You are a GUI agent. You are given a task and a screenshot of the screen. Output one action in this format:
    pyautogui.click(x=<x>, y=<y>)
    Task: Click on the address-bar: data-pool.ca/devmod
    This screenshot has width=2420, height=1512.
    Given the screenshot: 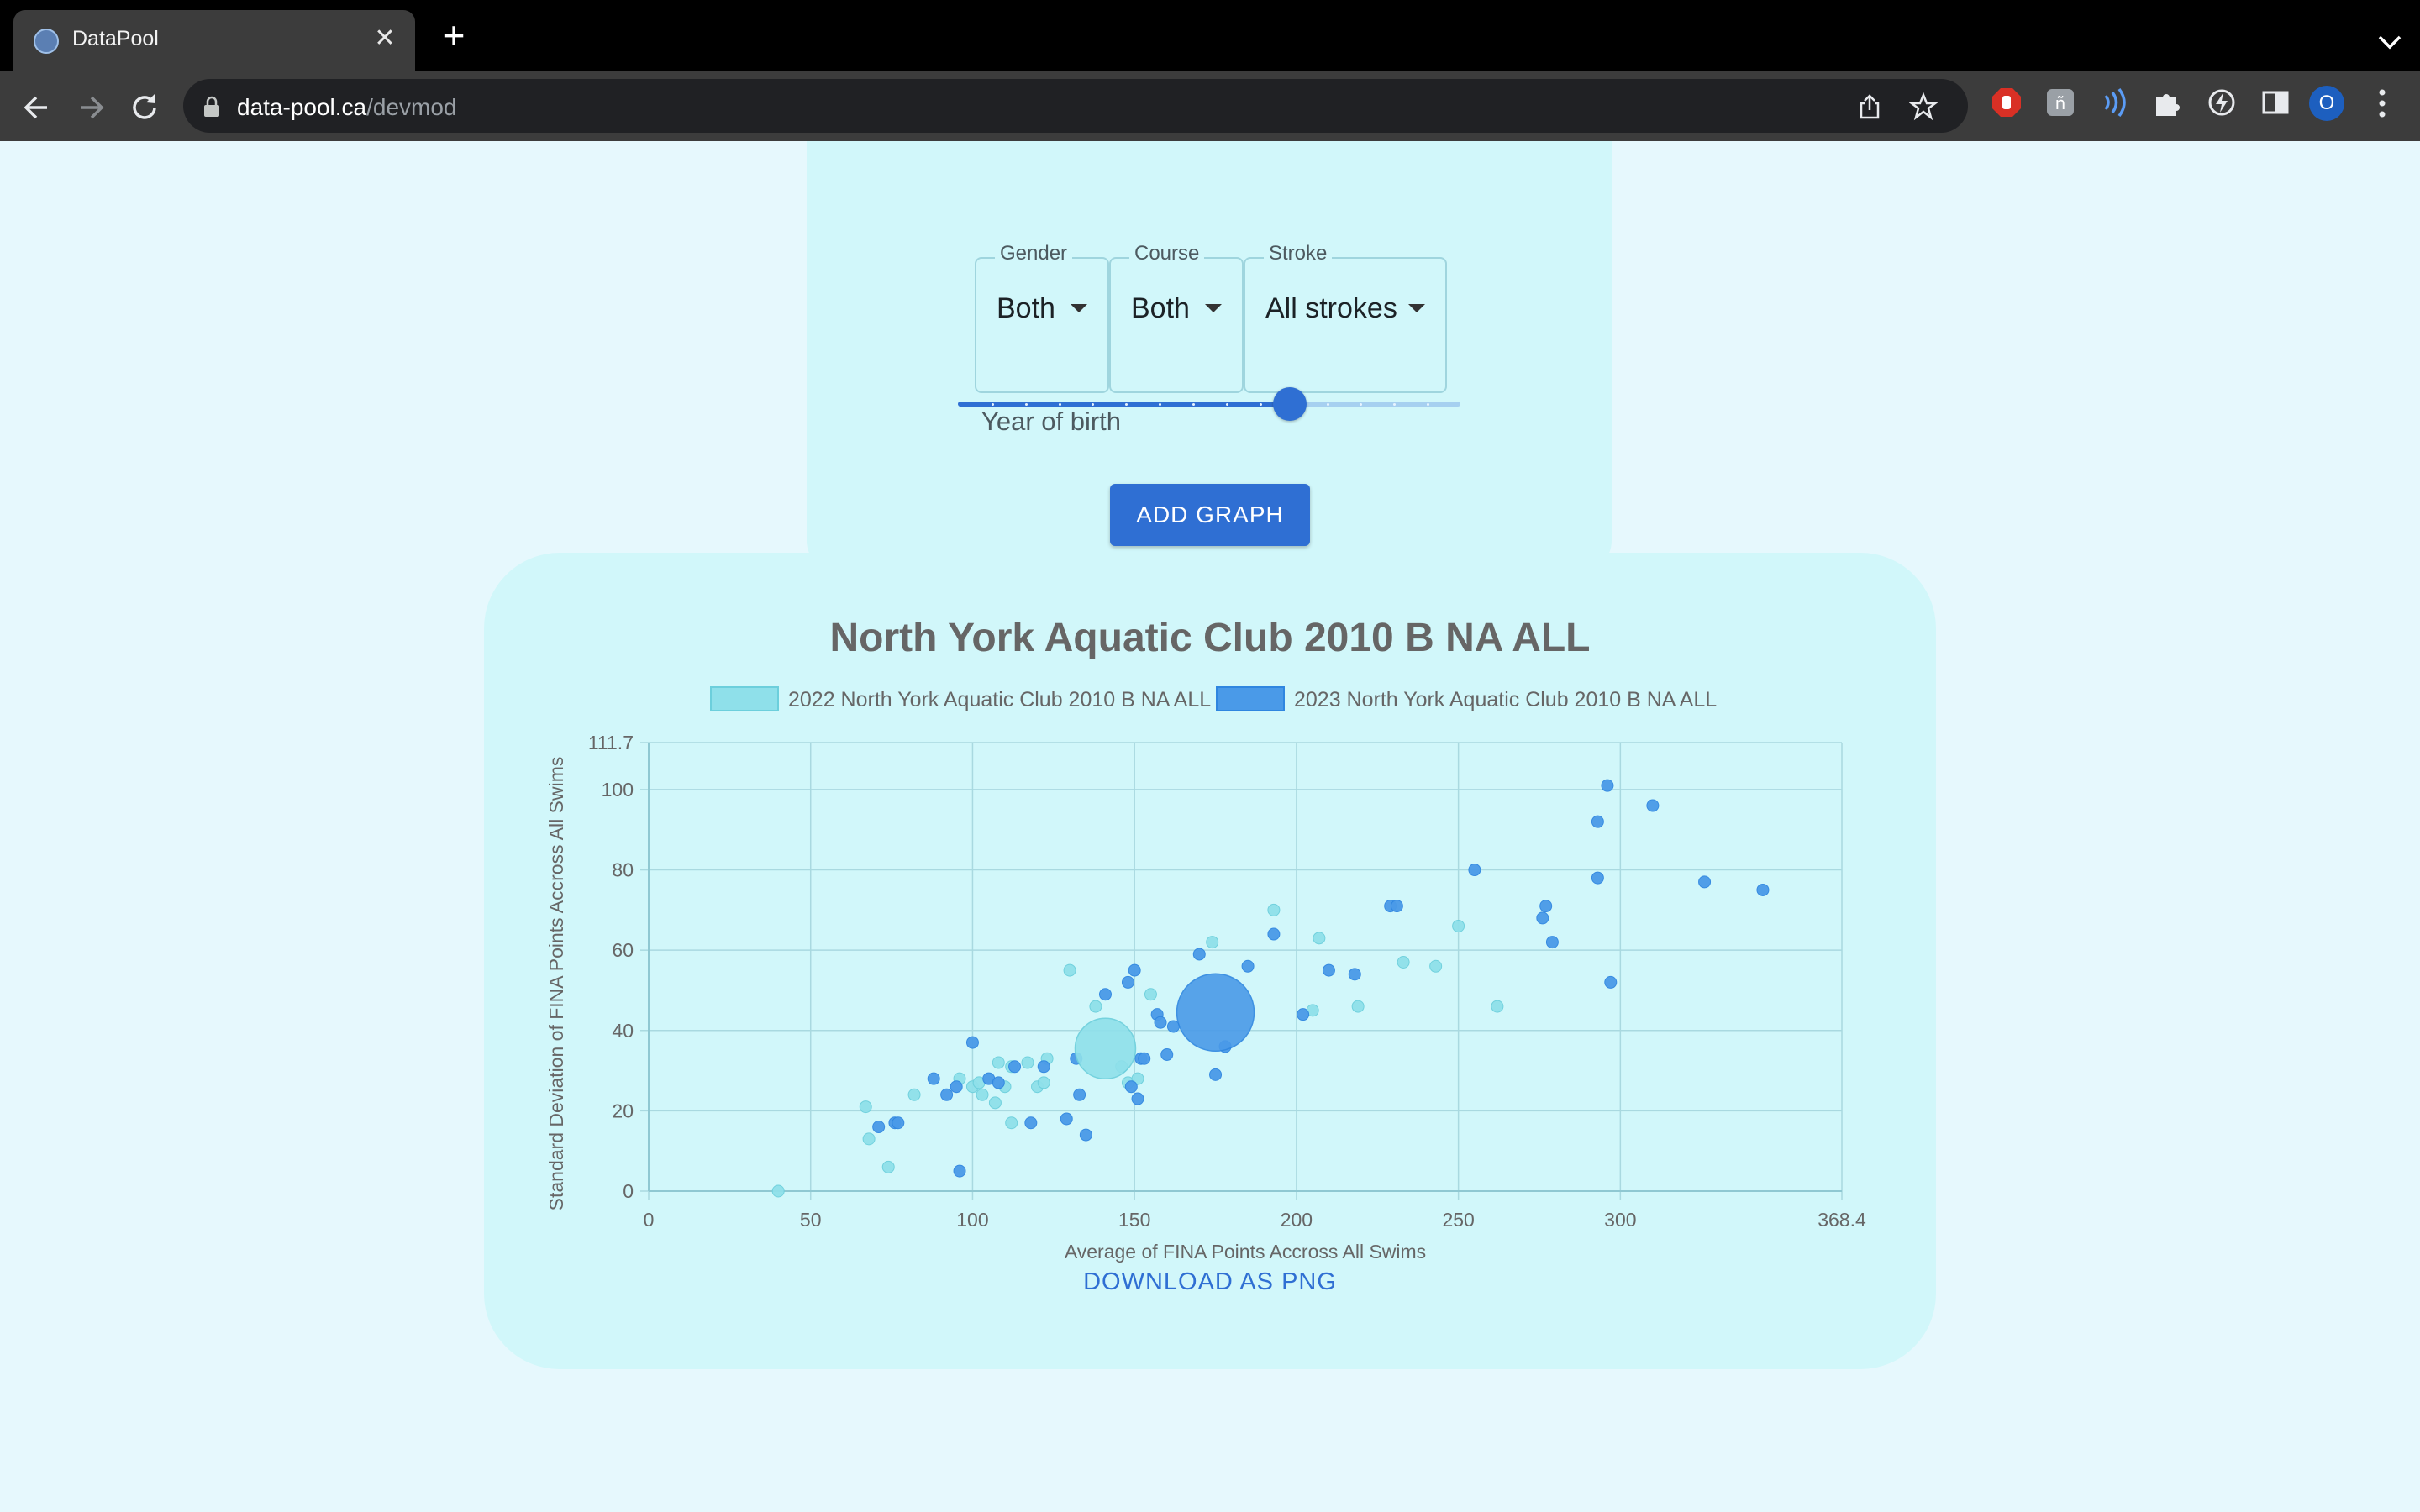 What is the action you would take?
    pyautogui.click(x=1075, y=106)
    